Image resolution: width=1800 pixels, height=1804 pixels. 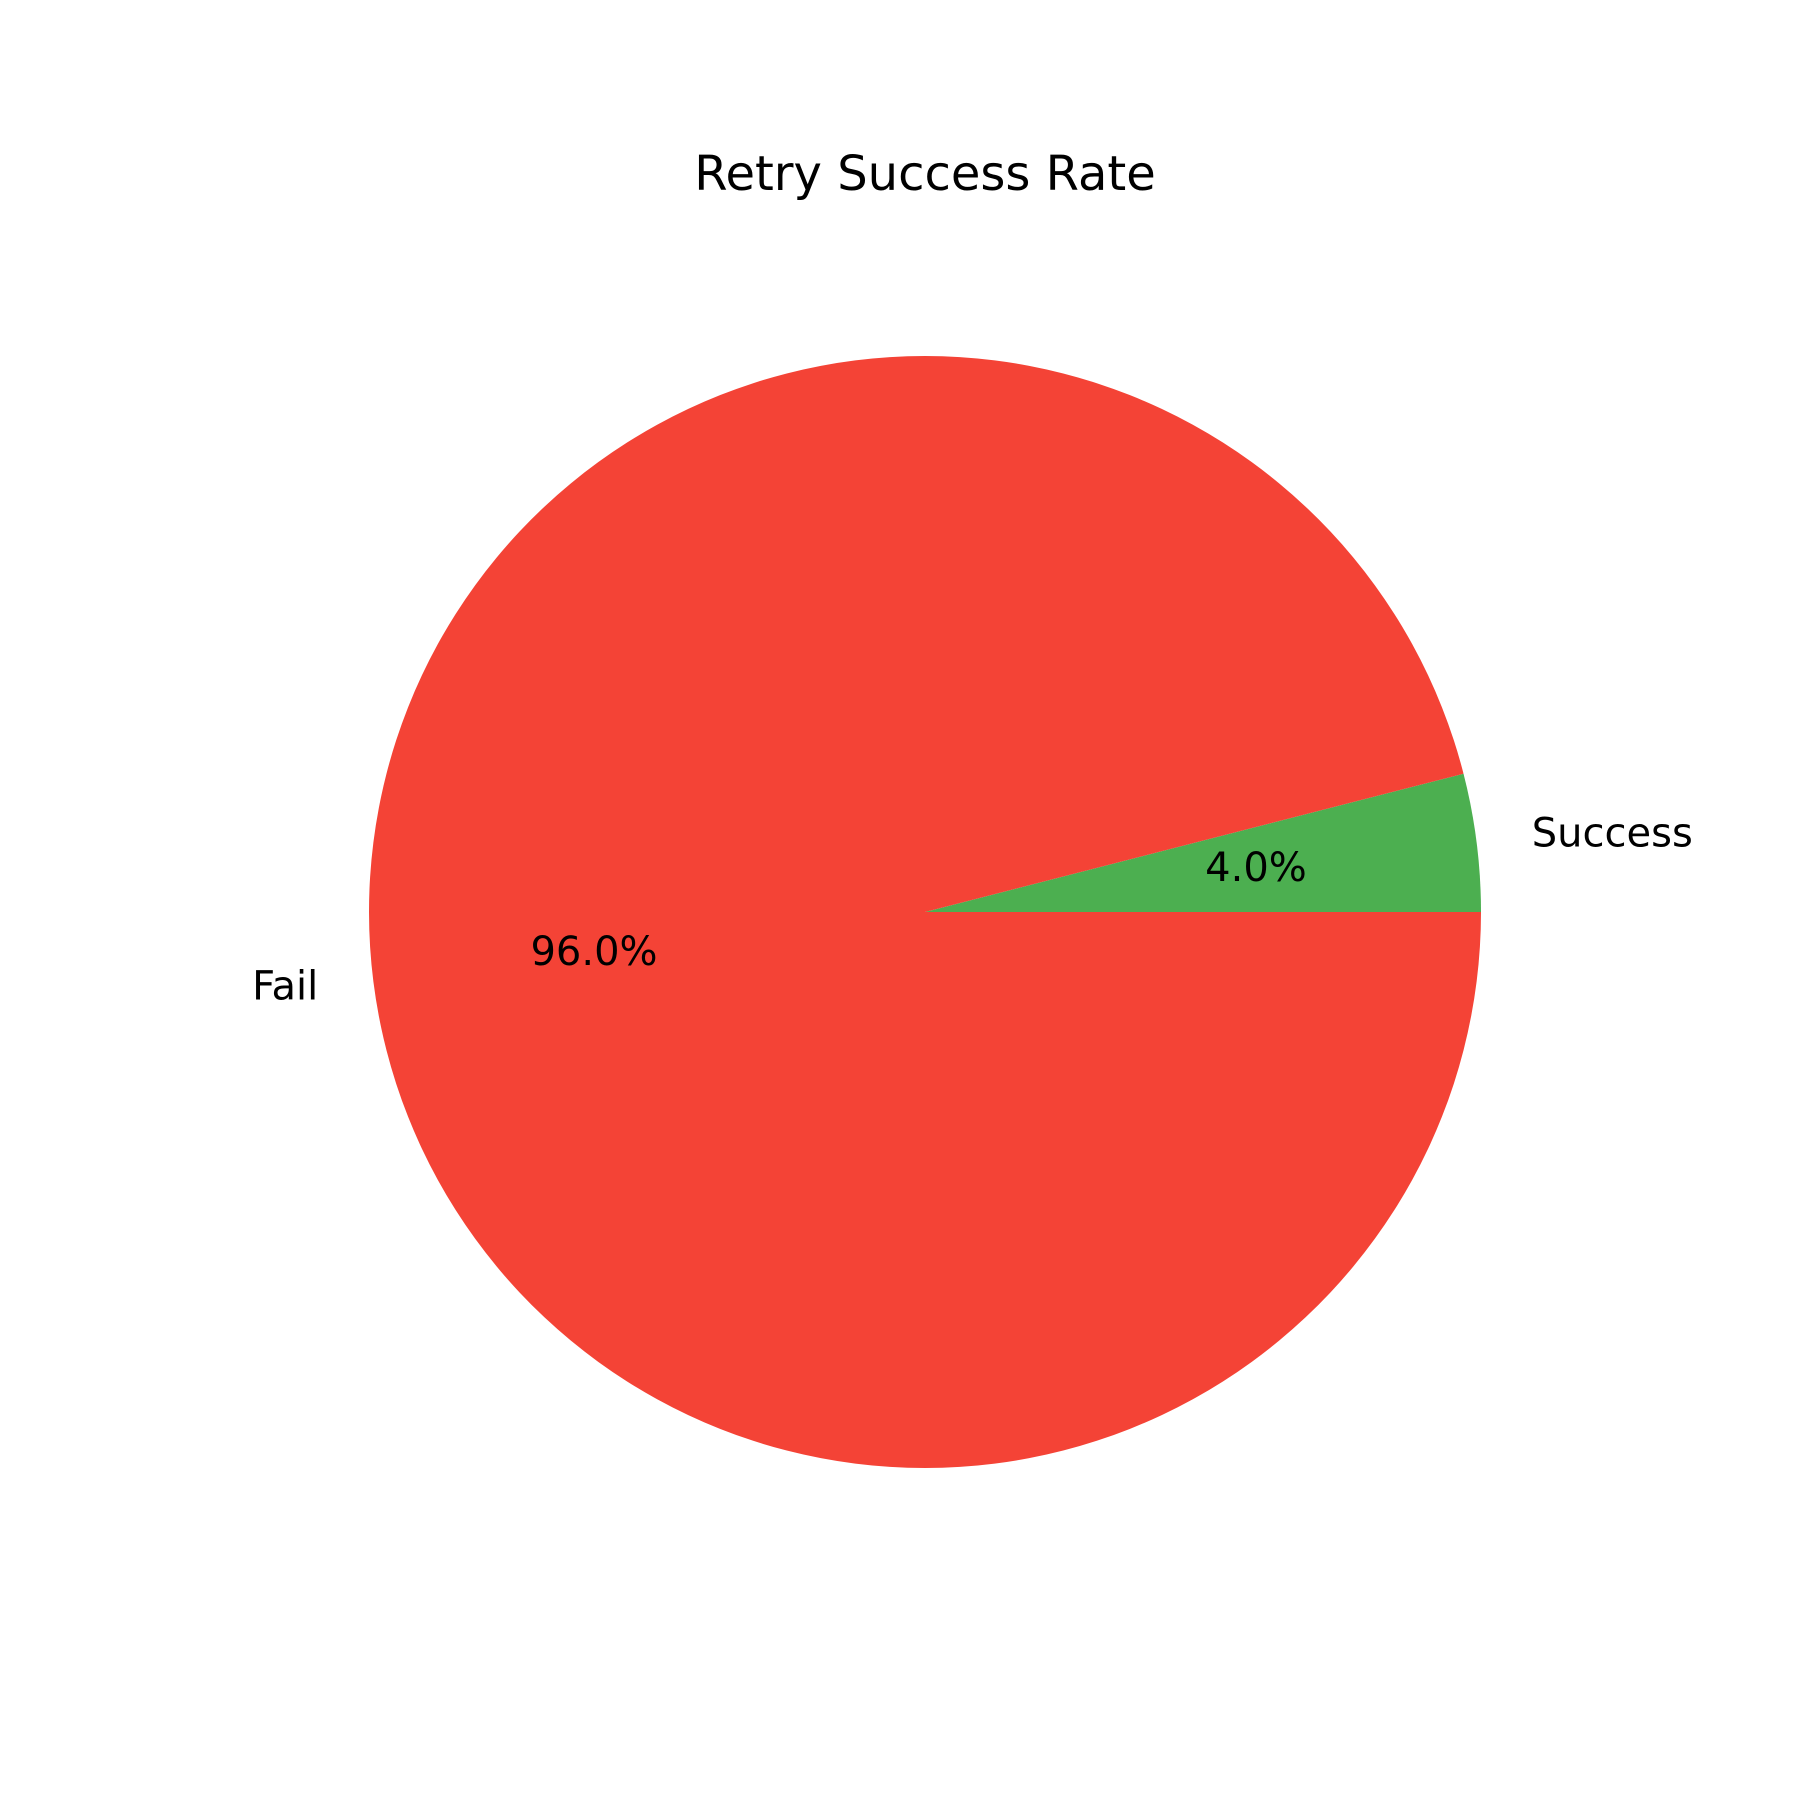 I want to click on pie-label-success: Success, so click(x=1612, y=833).